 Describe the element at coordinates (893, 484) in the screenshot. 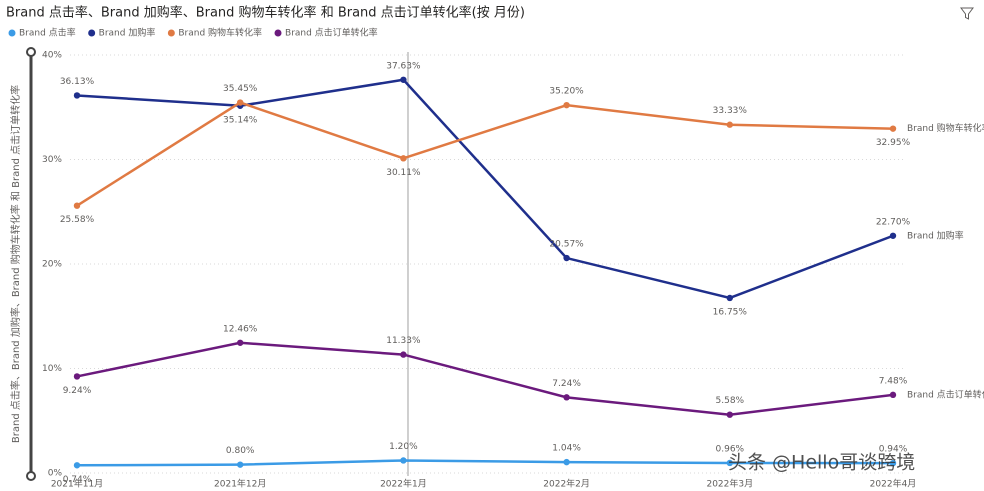

I see `x-tick-label: 2022年4月` at that location.